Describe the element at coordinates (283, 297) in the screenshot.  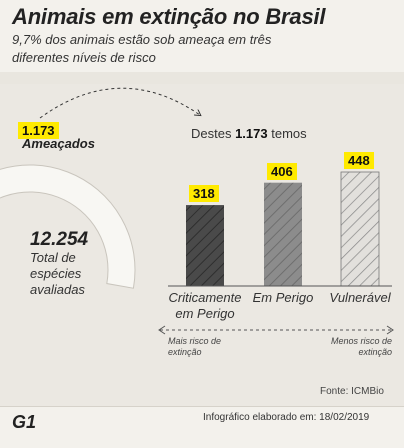
I see `bar-category-label: Em Perigo` at that location.